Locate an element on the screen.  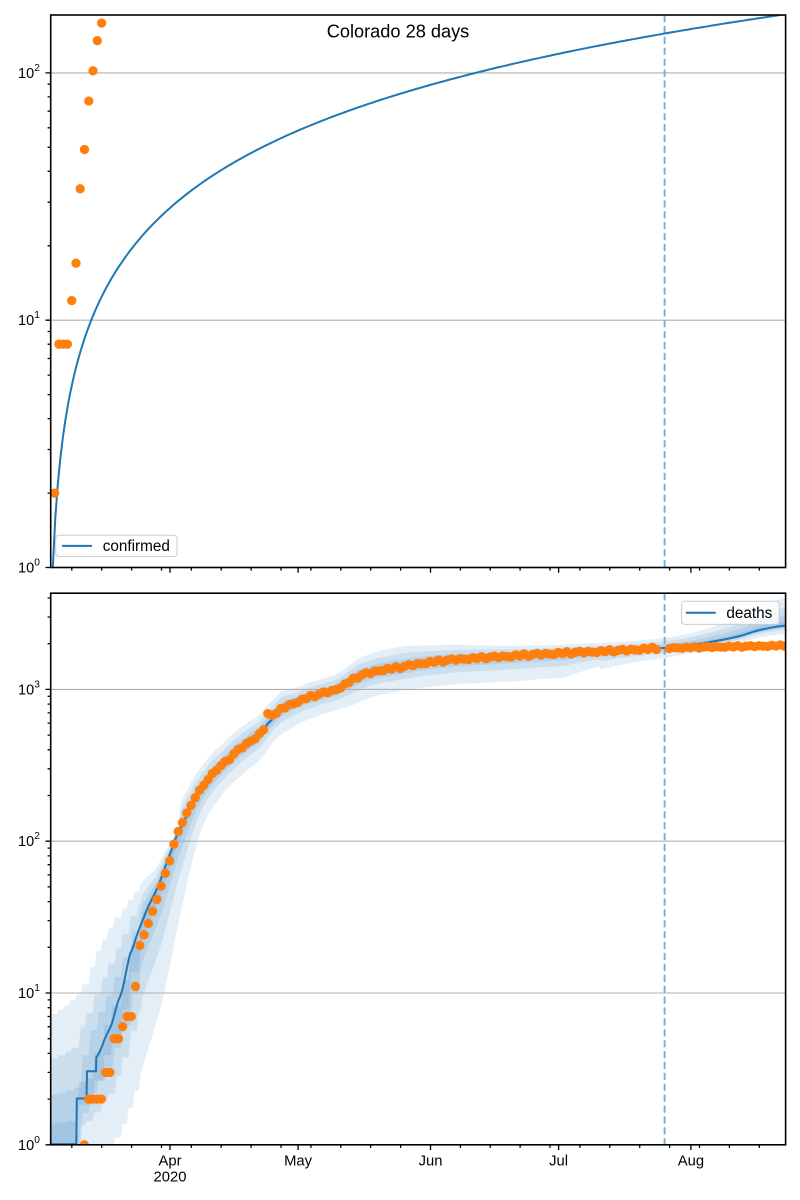
svg-text: Apr is located at coordinates (169, 1162).